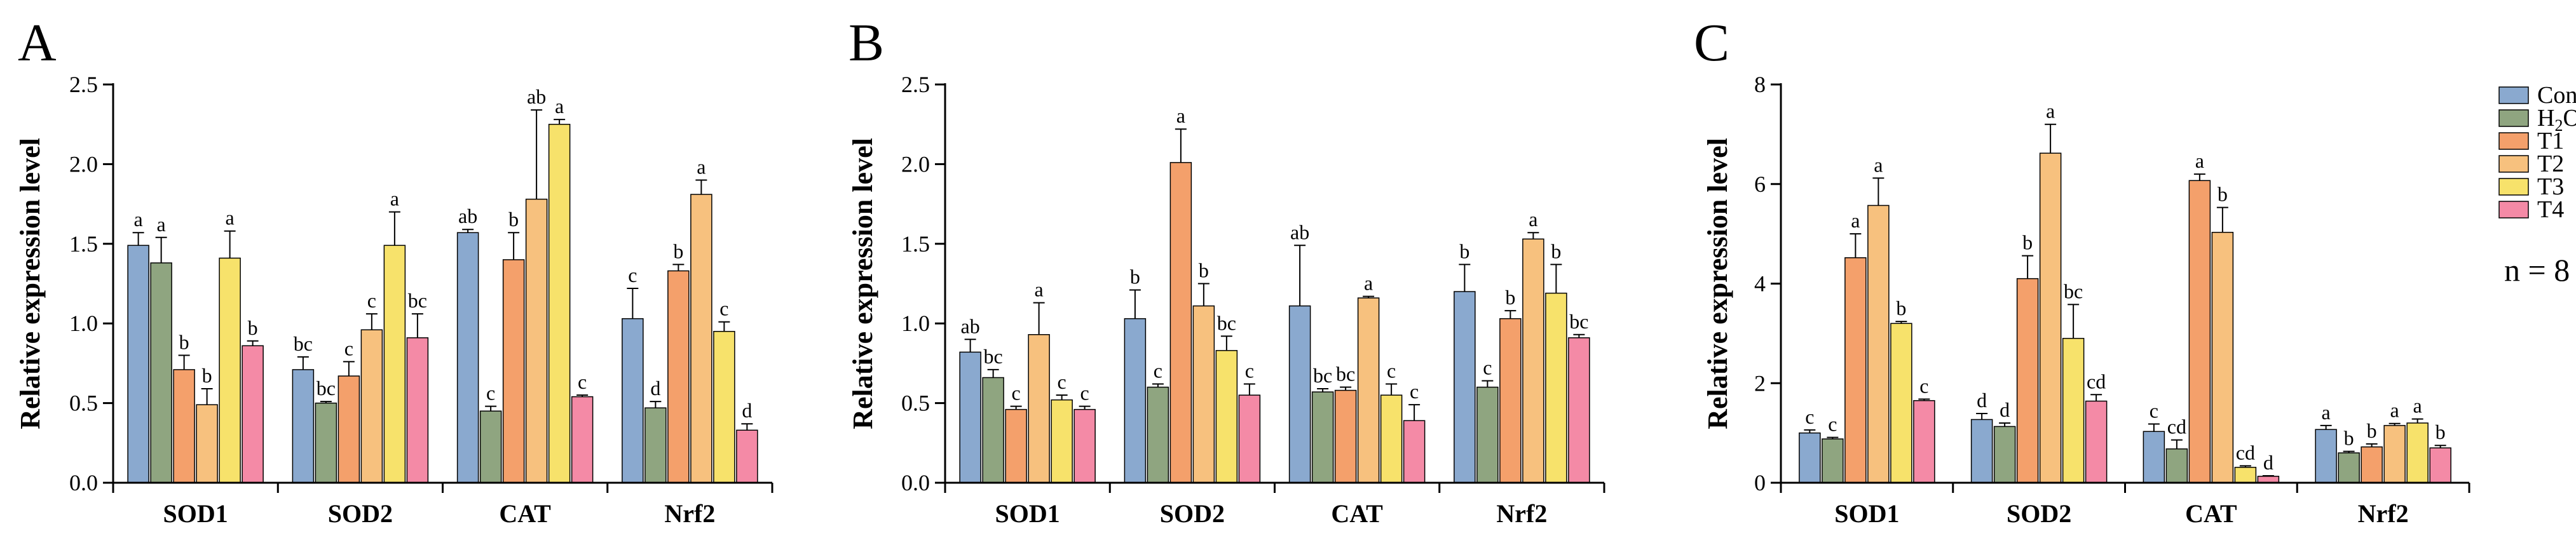 Image resolution: width=2576 pixels, height=545 pixels. I want to click on legend-label: Control, so click(2556, 95).